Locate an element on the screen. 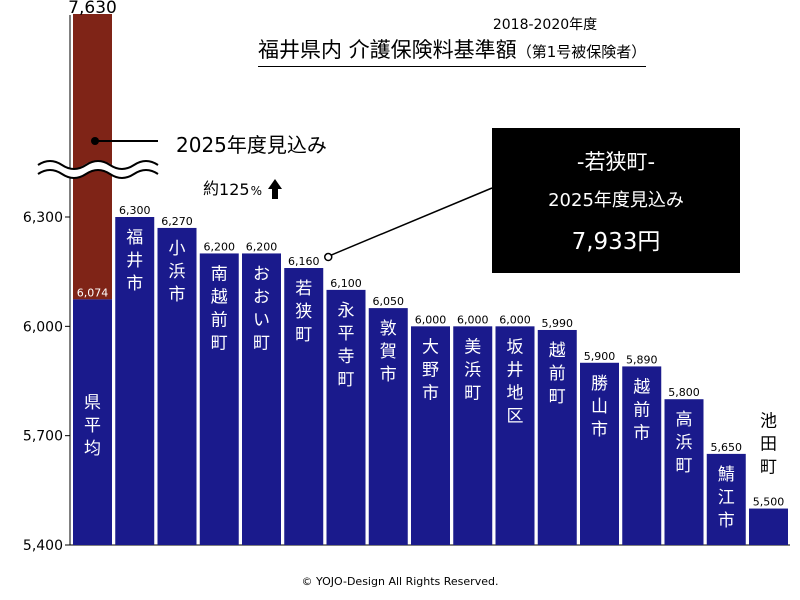 The width and height of the screenshot is (800, 600). category-label: 鯖江市 is located at coordinates (726, 498).